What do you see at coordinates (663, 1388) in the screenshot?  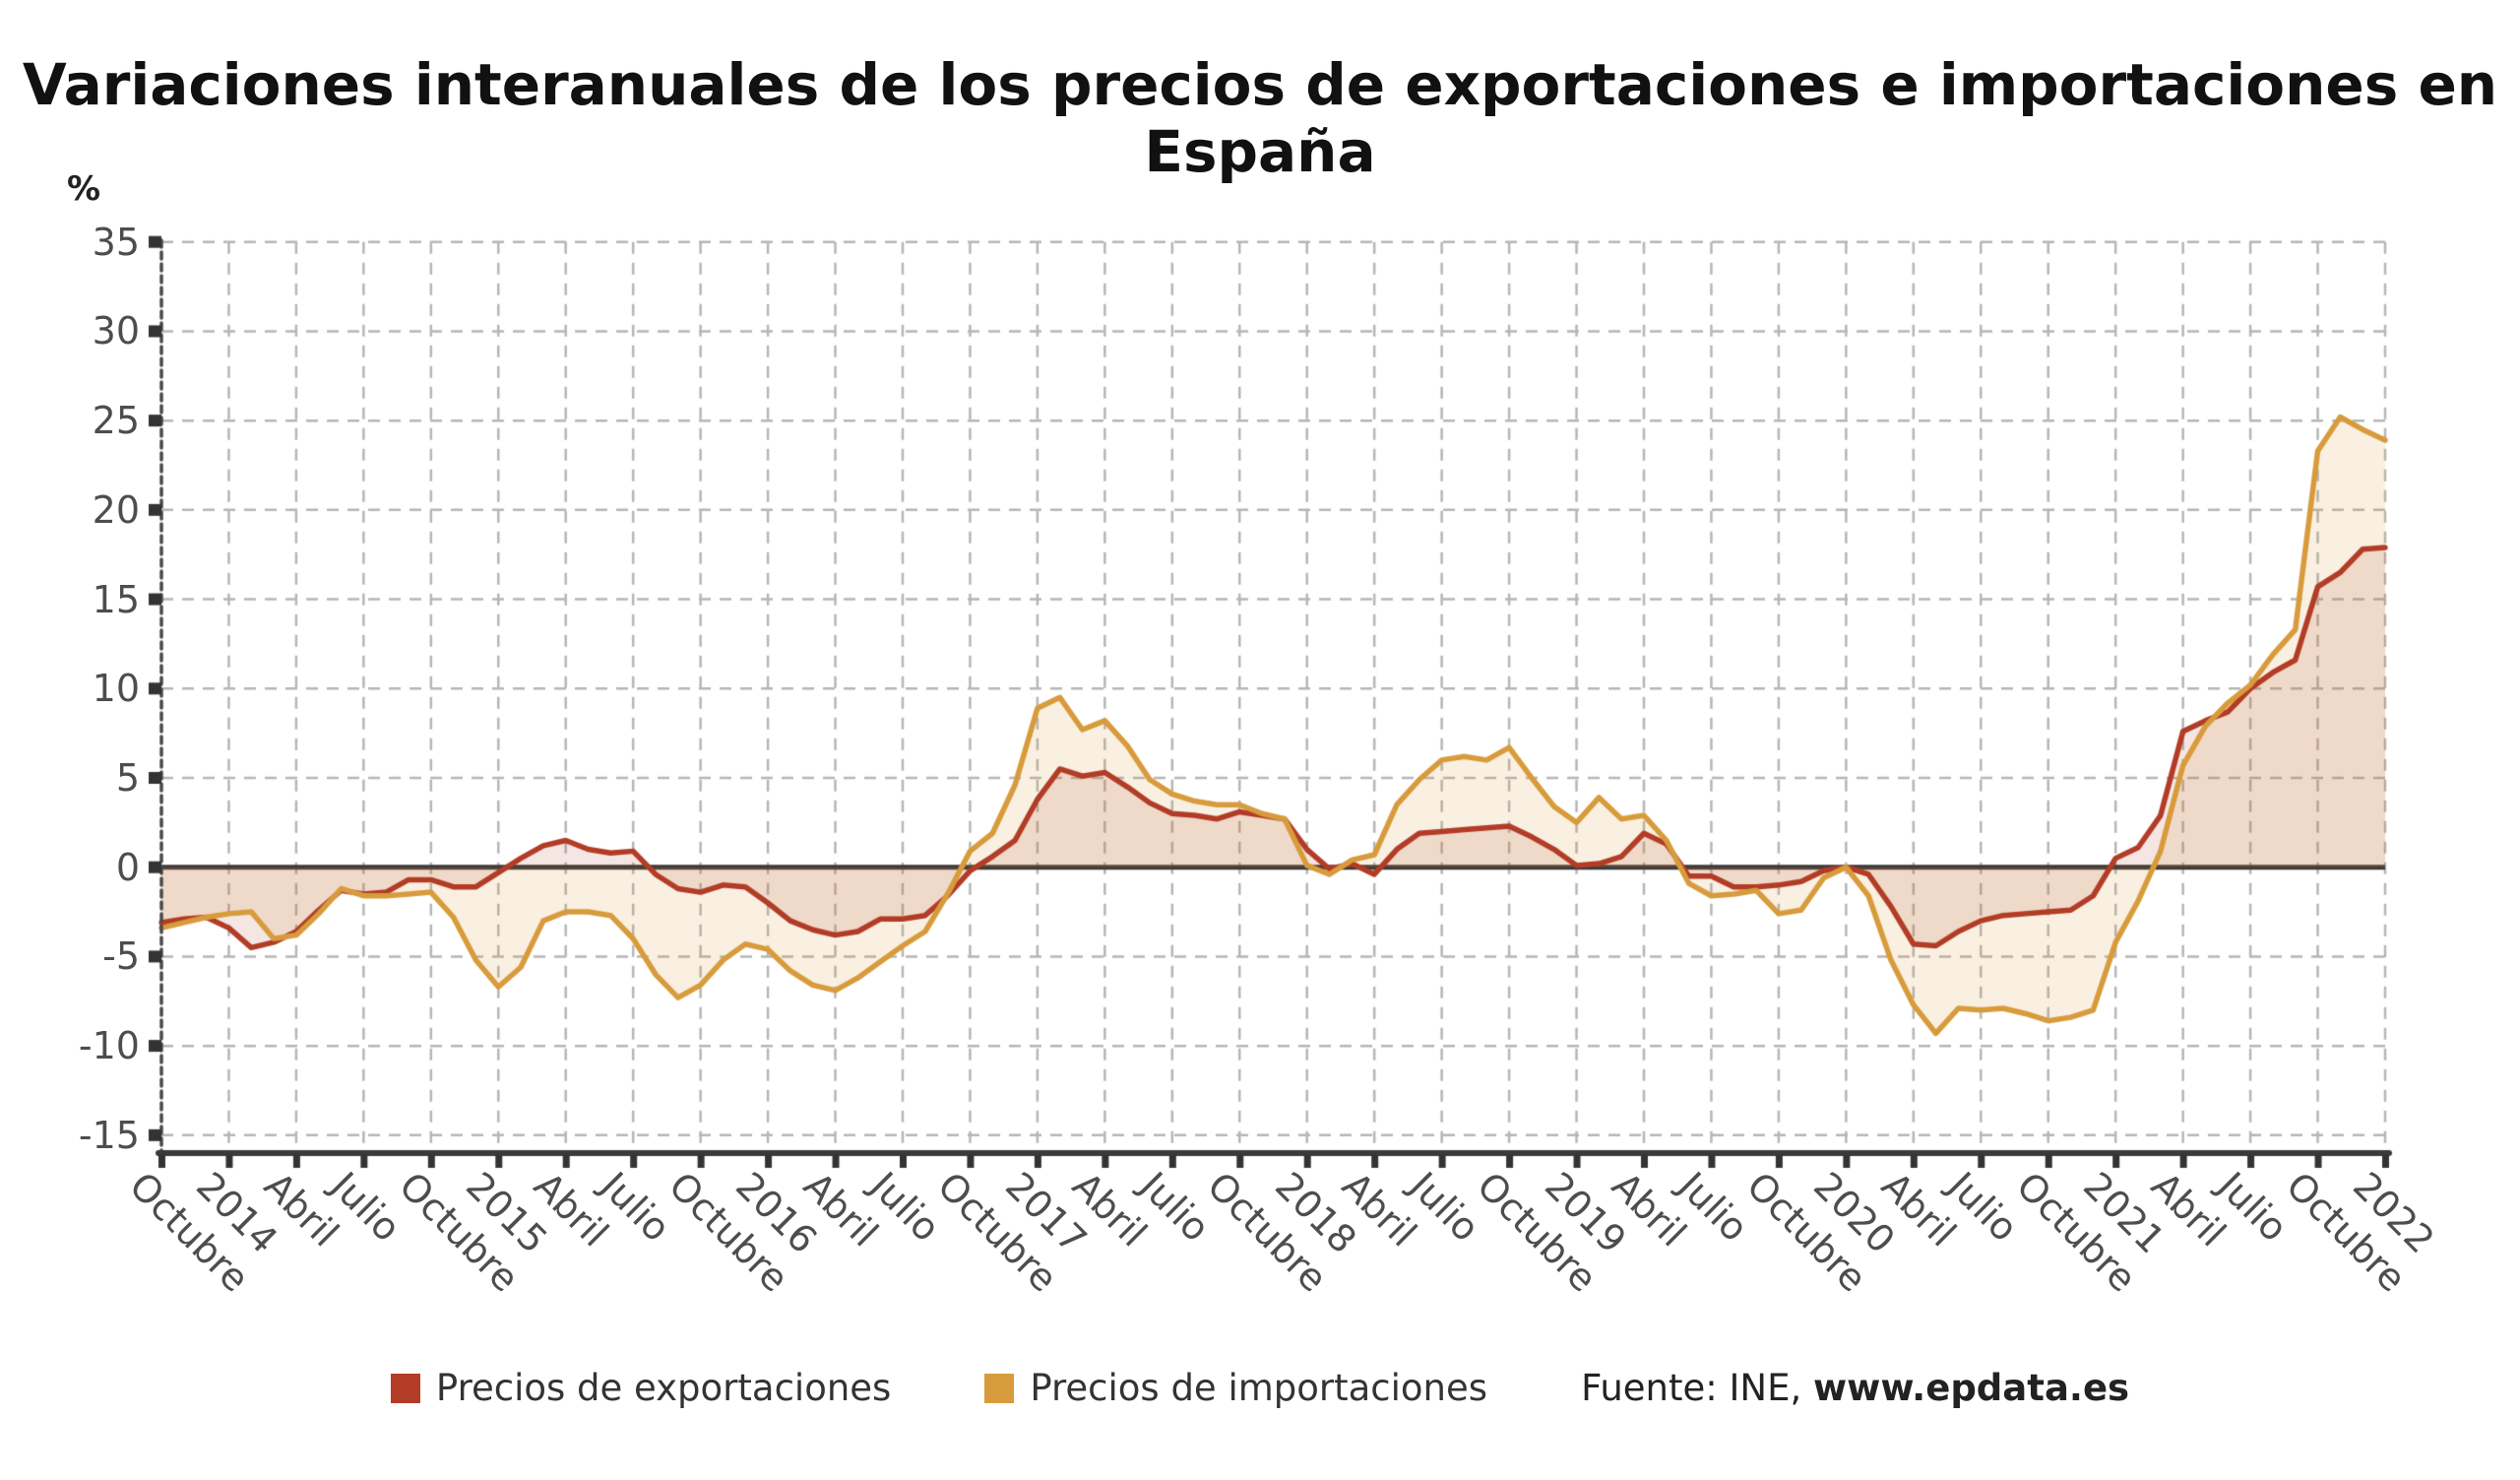 I see `legend-label-exportaciones: Precios de exportaciones` at bounding box center [663, 1388].